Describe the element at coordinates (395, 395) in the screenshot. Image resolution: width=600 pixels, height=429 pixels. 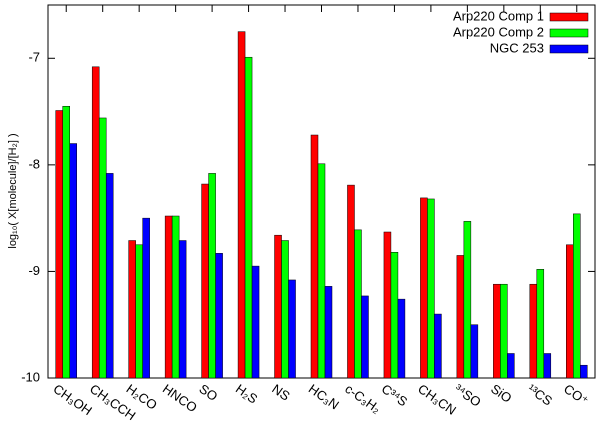
I see `x-tick-label: C³⁴S` at that location.